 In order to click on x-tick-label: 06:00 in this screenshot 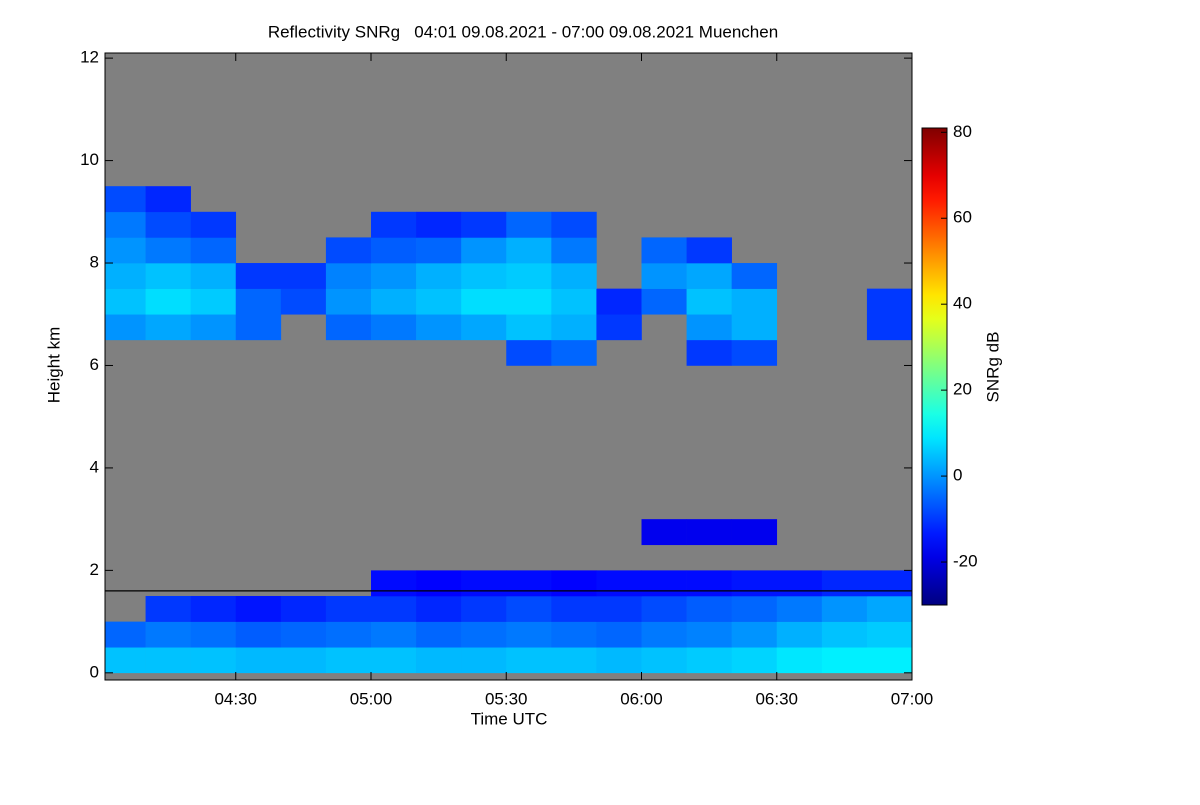, I will do `click(641, 698)`.